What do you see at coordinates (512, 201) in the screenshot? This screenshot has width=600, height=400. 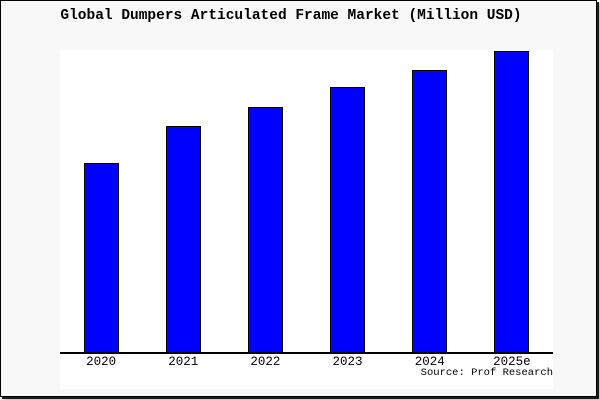 I see `bar-2025e` at bounding box center [512, 201].